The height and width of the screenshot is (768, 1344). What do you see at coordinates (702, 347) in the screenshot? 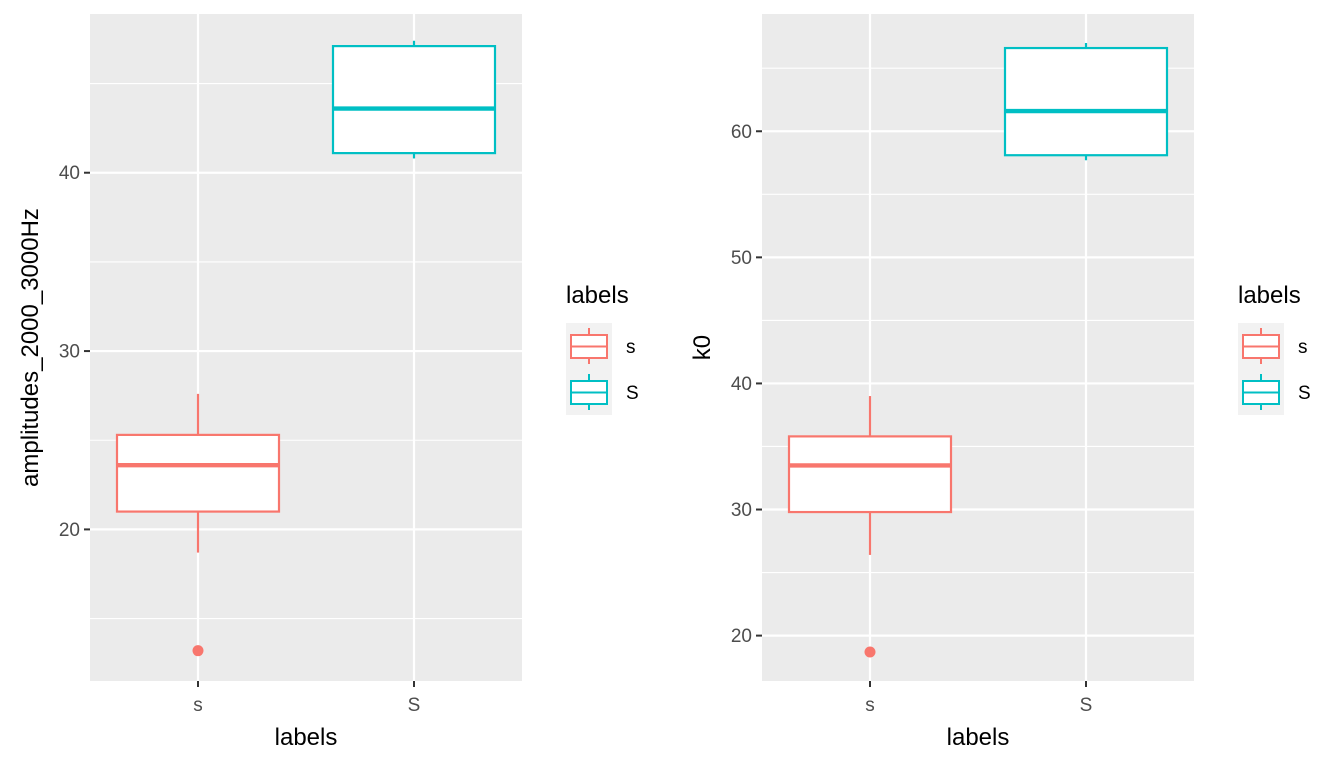
I see `y-axis-title: k0` at bounding box center [702, 347].